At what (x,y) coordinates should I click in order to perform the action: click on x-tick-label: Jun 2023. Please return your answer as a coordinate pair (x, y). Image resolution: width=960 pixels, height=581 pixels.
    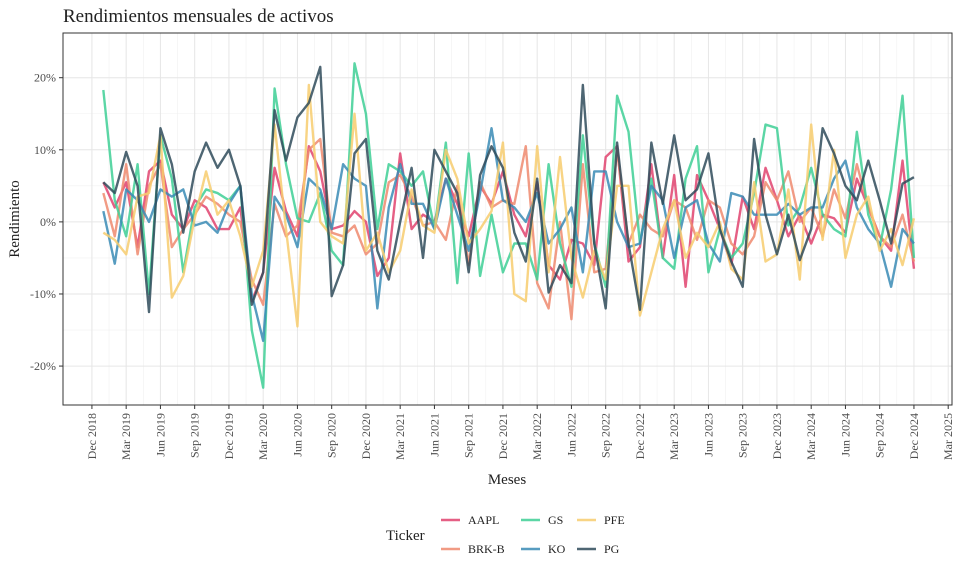
    Looking at the image, I should click on (708, 435).